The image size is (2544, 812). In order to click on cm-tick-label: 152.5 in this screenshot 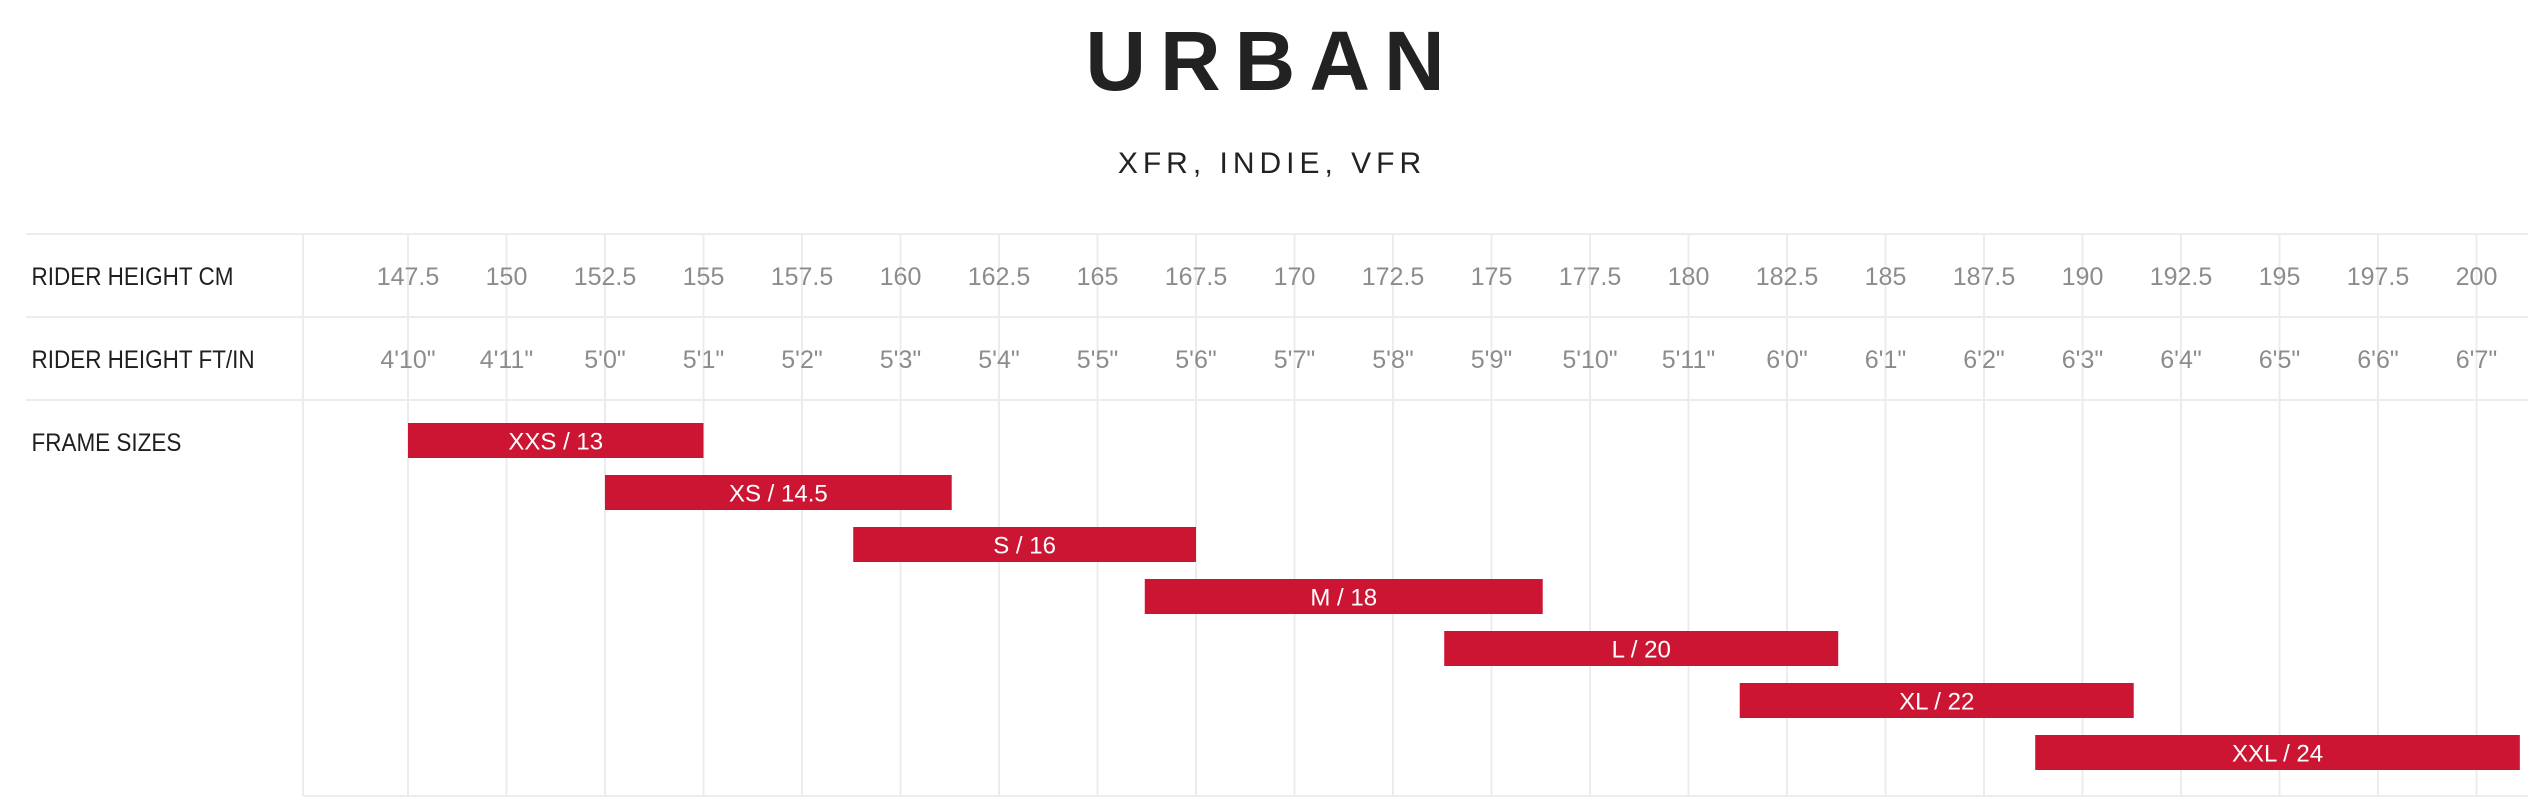, I will do `click(605, 277)`.